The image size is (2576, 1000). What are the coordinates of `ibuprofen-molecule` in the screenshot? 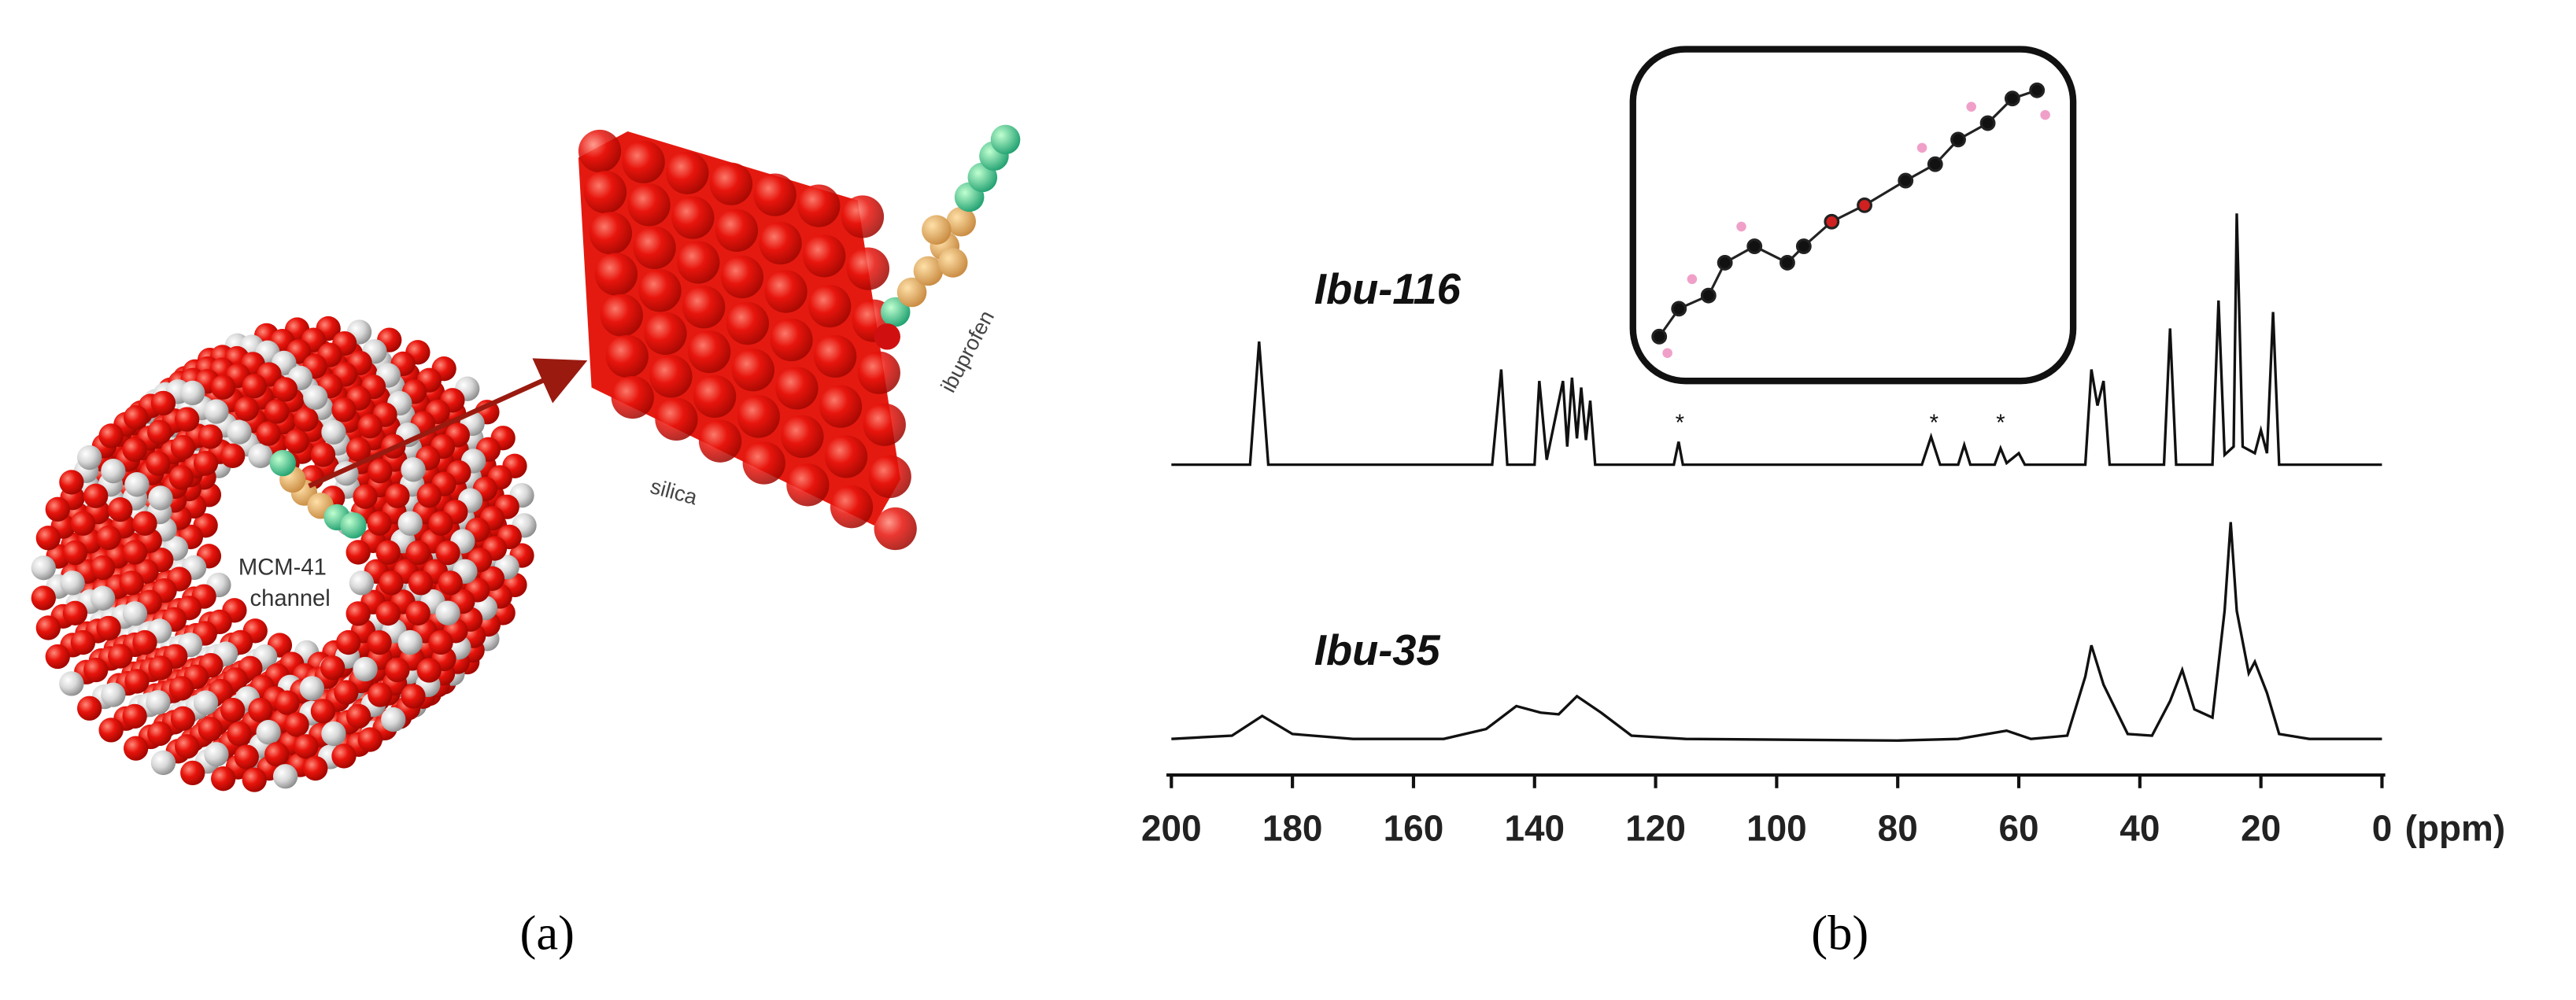 It's located at (947, 237).